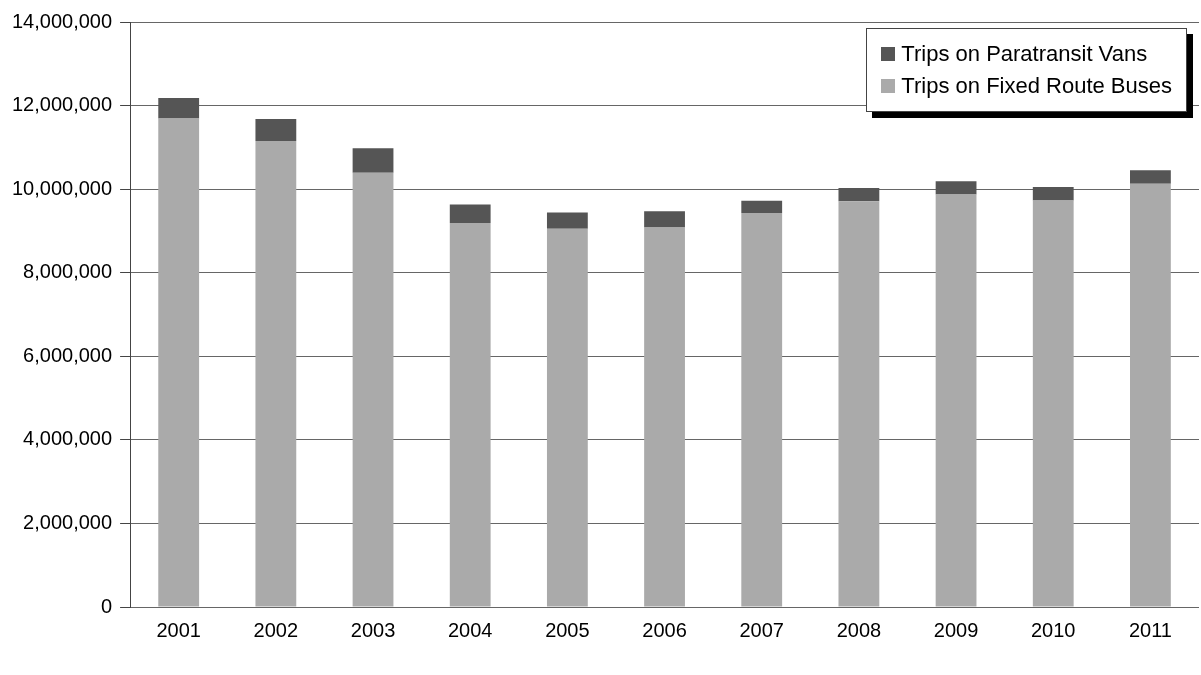  What do you see at coordinates (62, 187) in the screenshot?
I see `y-tick-label: 10,000,000` at bounding box center [62, 187].